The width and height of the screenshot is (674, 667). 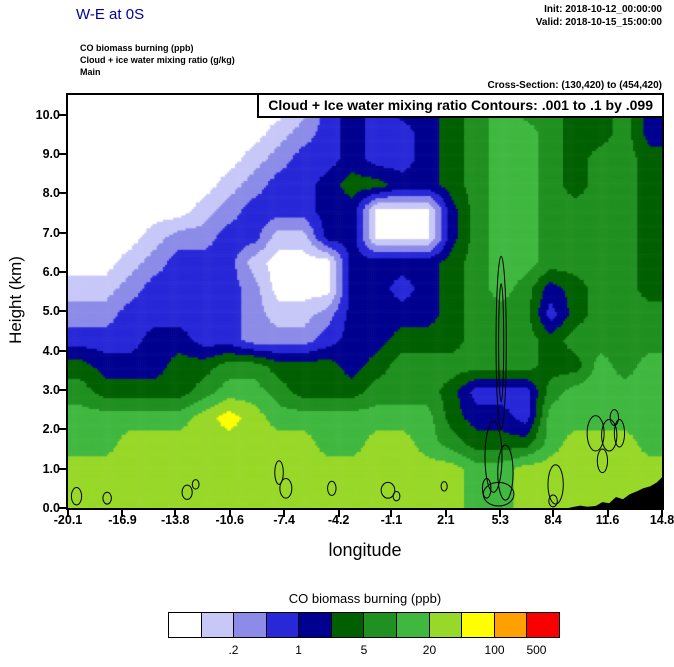 I want to click on x-tick-label: -20.1, so click(x=68, y=520).